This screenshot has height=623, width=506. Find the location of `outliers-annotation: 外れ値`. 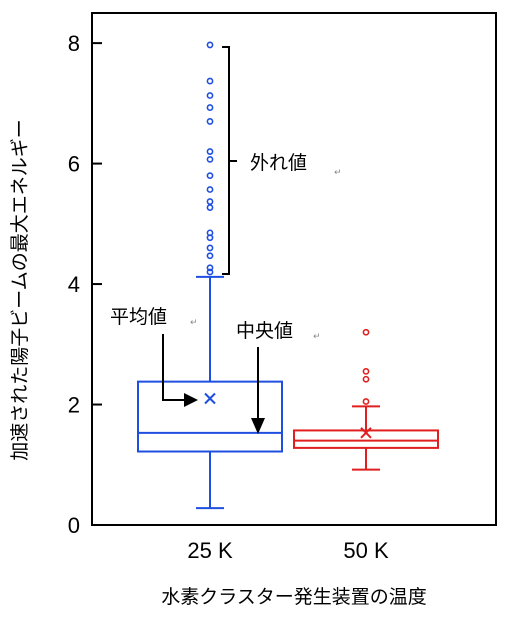

outliers-annotation: 外れ値 is located at coordinates (278, 163).